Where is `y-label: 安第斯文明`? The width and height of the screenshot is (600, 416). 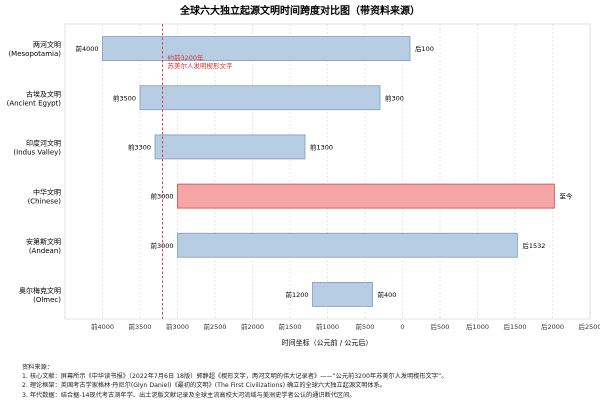 y-label: 安第斯文明 is located at coordinates (43, 241).